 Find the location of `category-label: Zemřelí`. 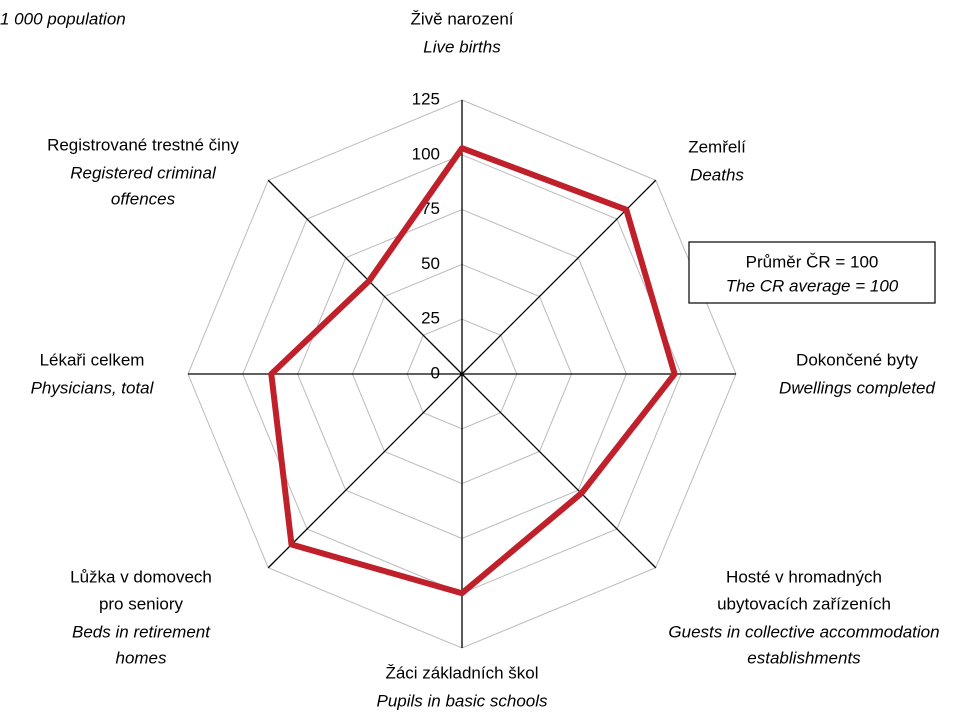

category-label: Zemřelí is located at coordinates (717, 146).